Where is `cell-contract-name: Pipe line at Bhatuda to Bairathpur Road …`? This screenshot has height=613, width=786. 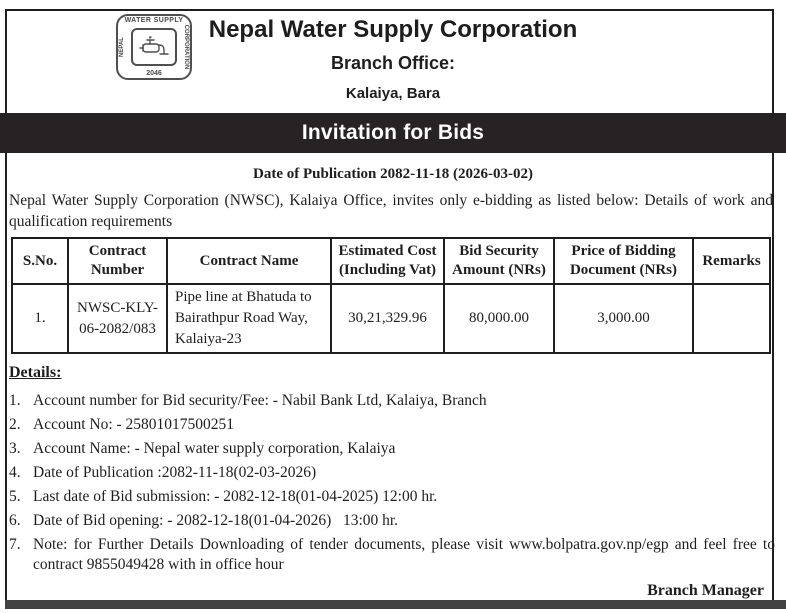 cell-contract-name: Pipe line at Bhatuda to Bairathpur Road … is located at coordinates (249, 318).